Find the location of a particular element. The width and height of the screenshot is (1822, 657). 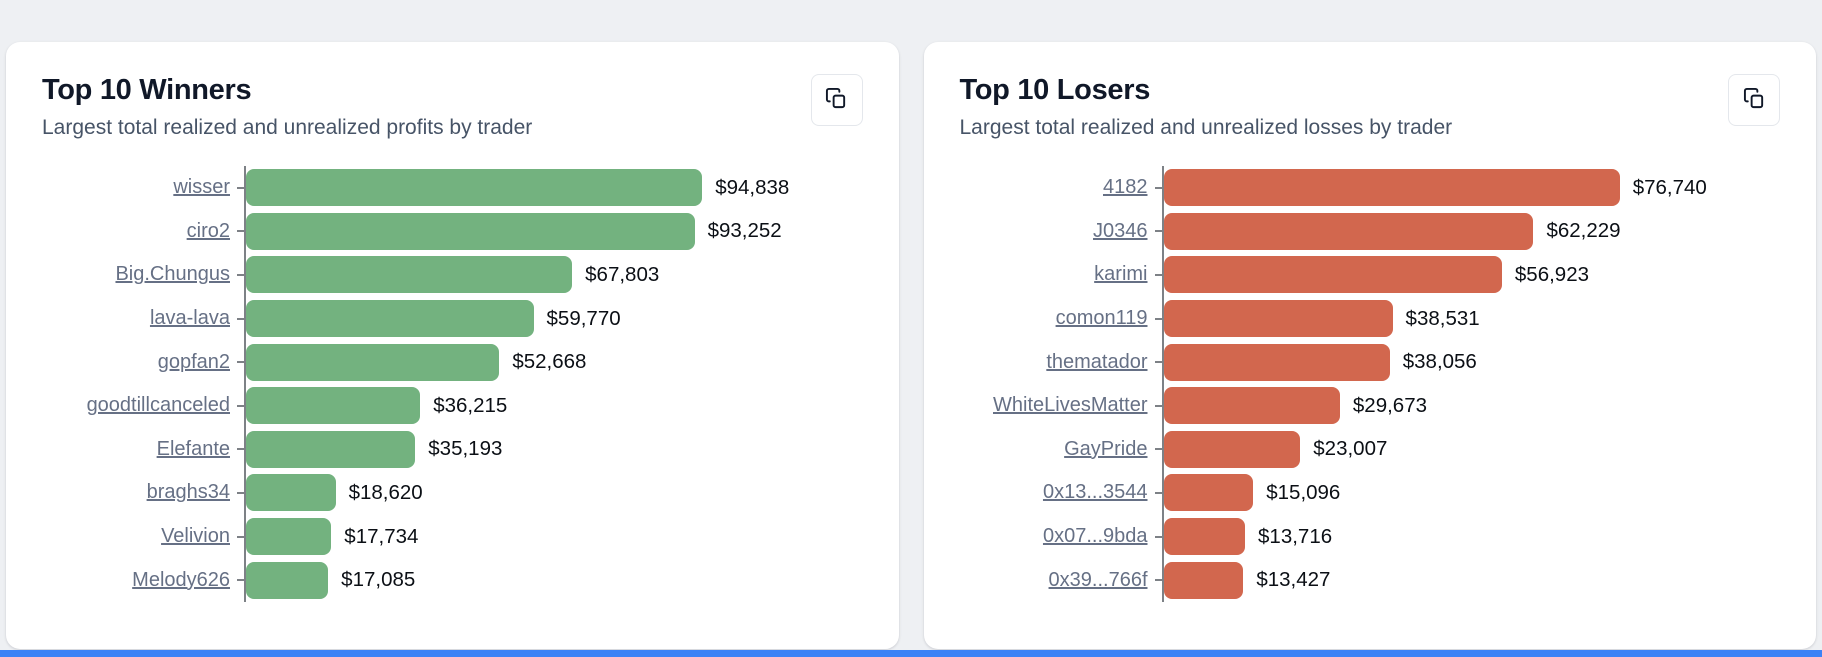

trader-link: comon119 is located at coordinates (1101, 318).